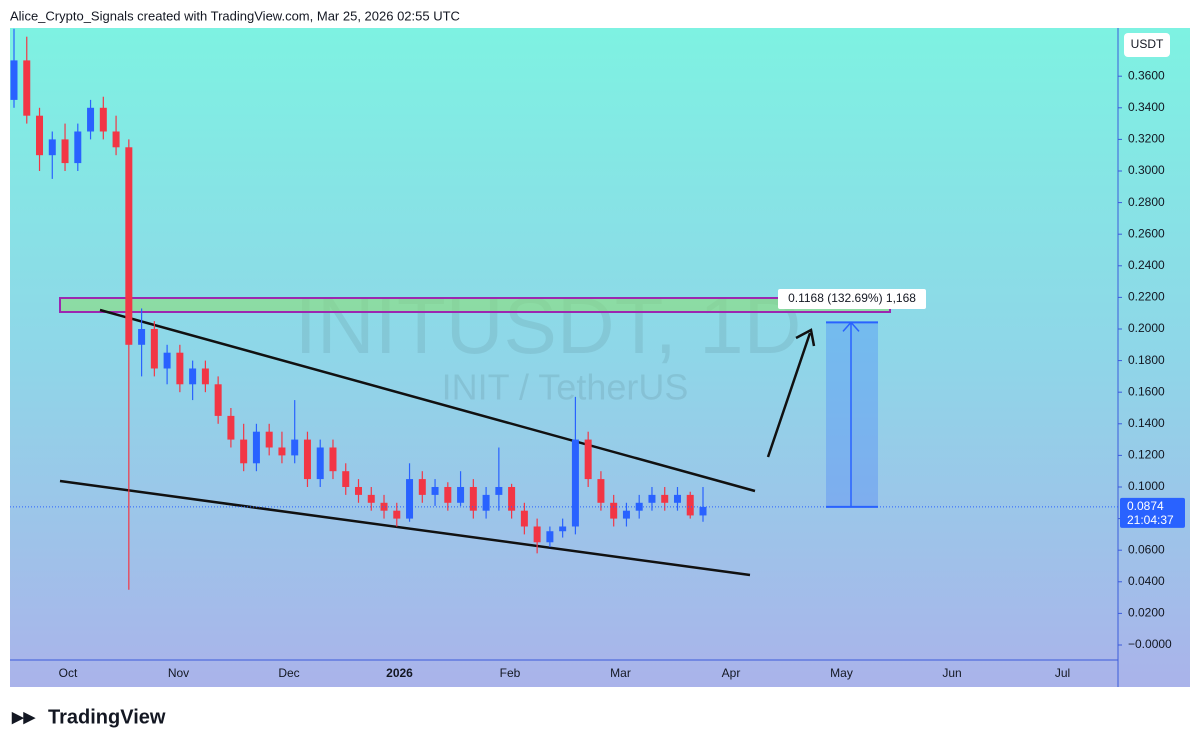 The image size is (1200, 752). What do you see at coordinates (510, 673) in the screenshot?
I see `x-tick-label: Feb` at bounding box center [510, 673].